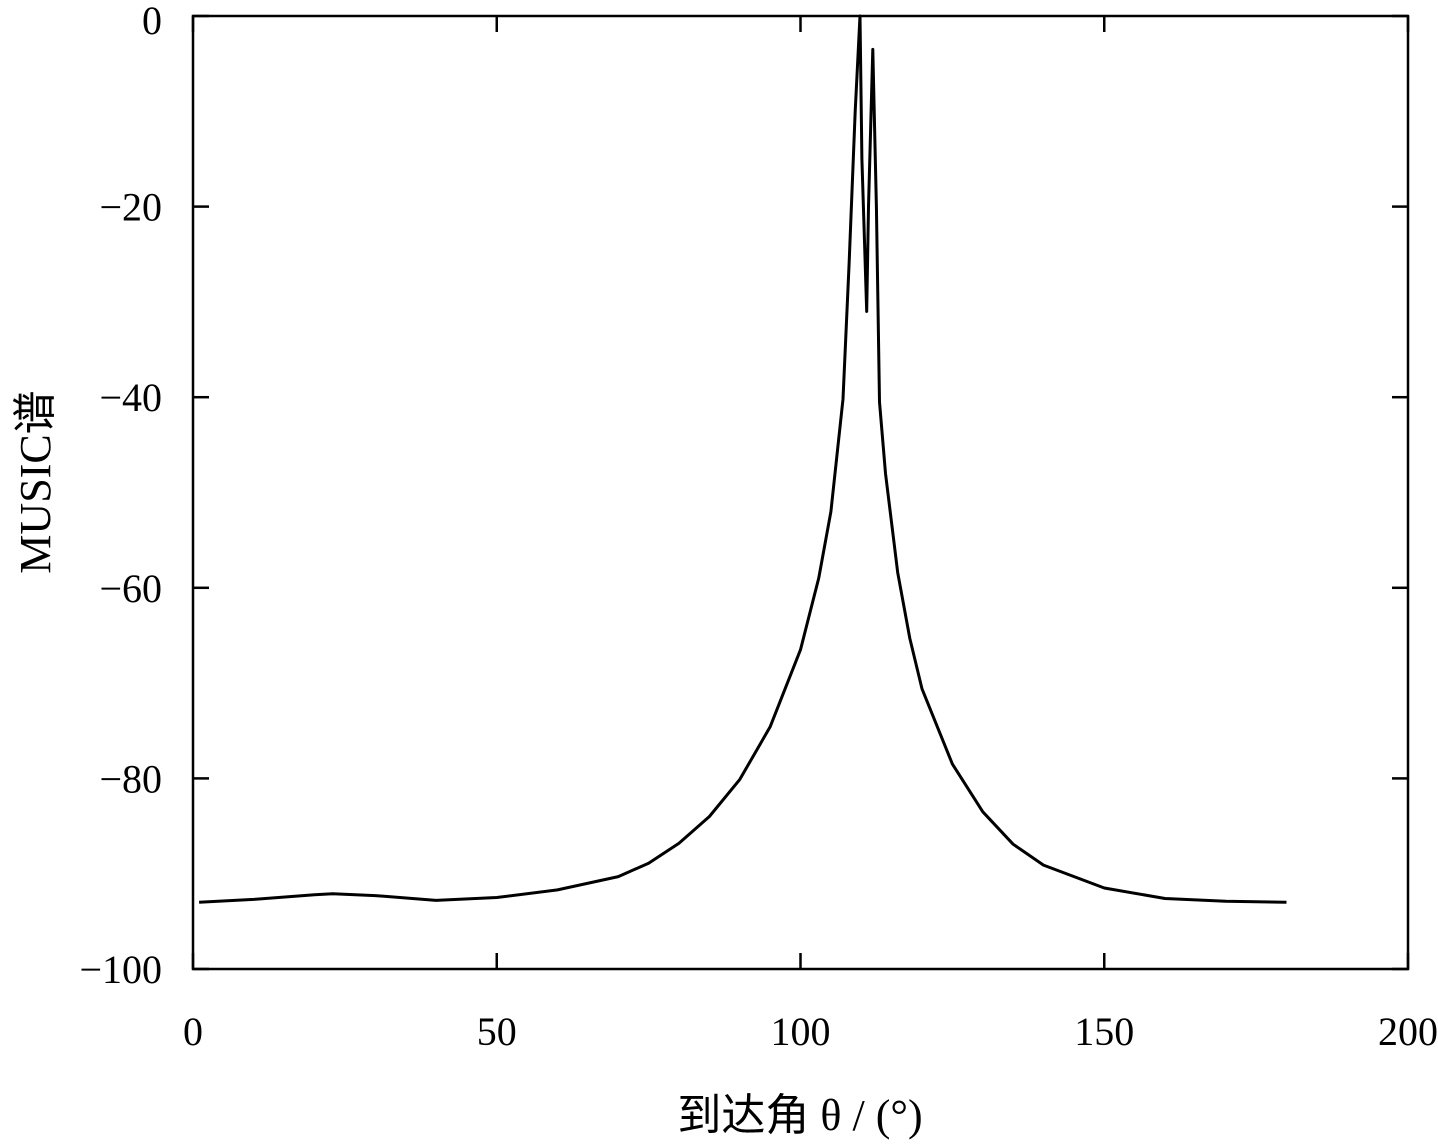 The height and width of the screenshot is (1144, 1438). I want to click on y-tick-label: −100, so click(120, 969).